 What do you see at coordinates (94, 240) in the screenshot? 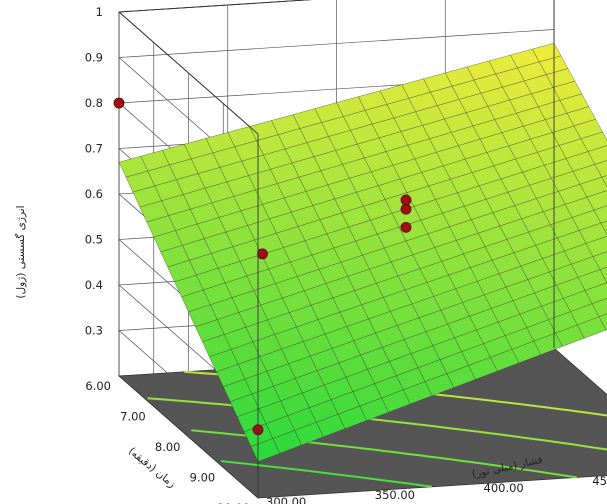
I see `z-tick-label: 0.5` at bounding box center [94, 240].